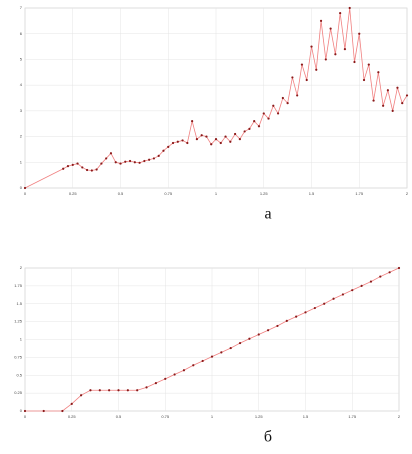 The height and width of the screenshot is (454, 412). Describe the element at coordinates (18, 285) in the screenshot. I see `y-tick-label: 1.75` at that location.